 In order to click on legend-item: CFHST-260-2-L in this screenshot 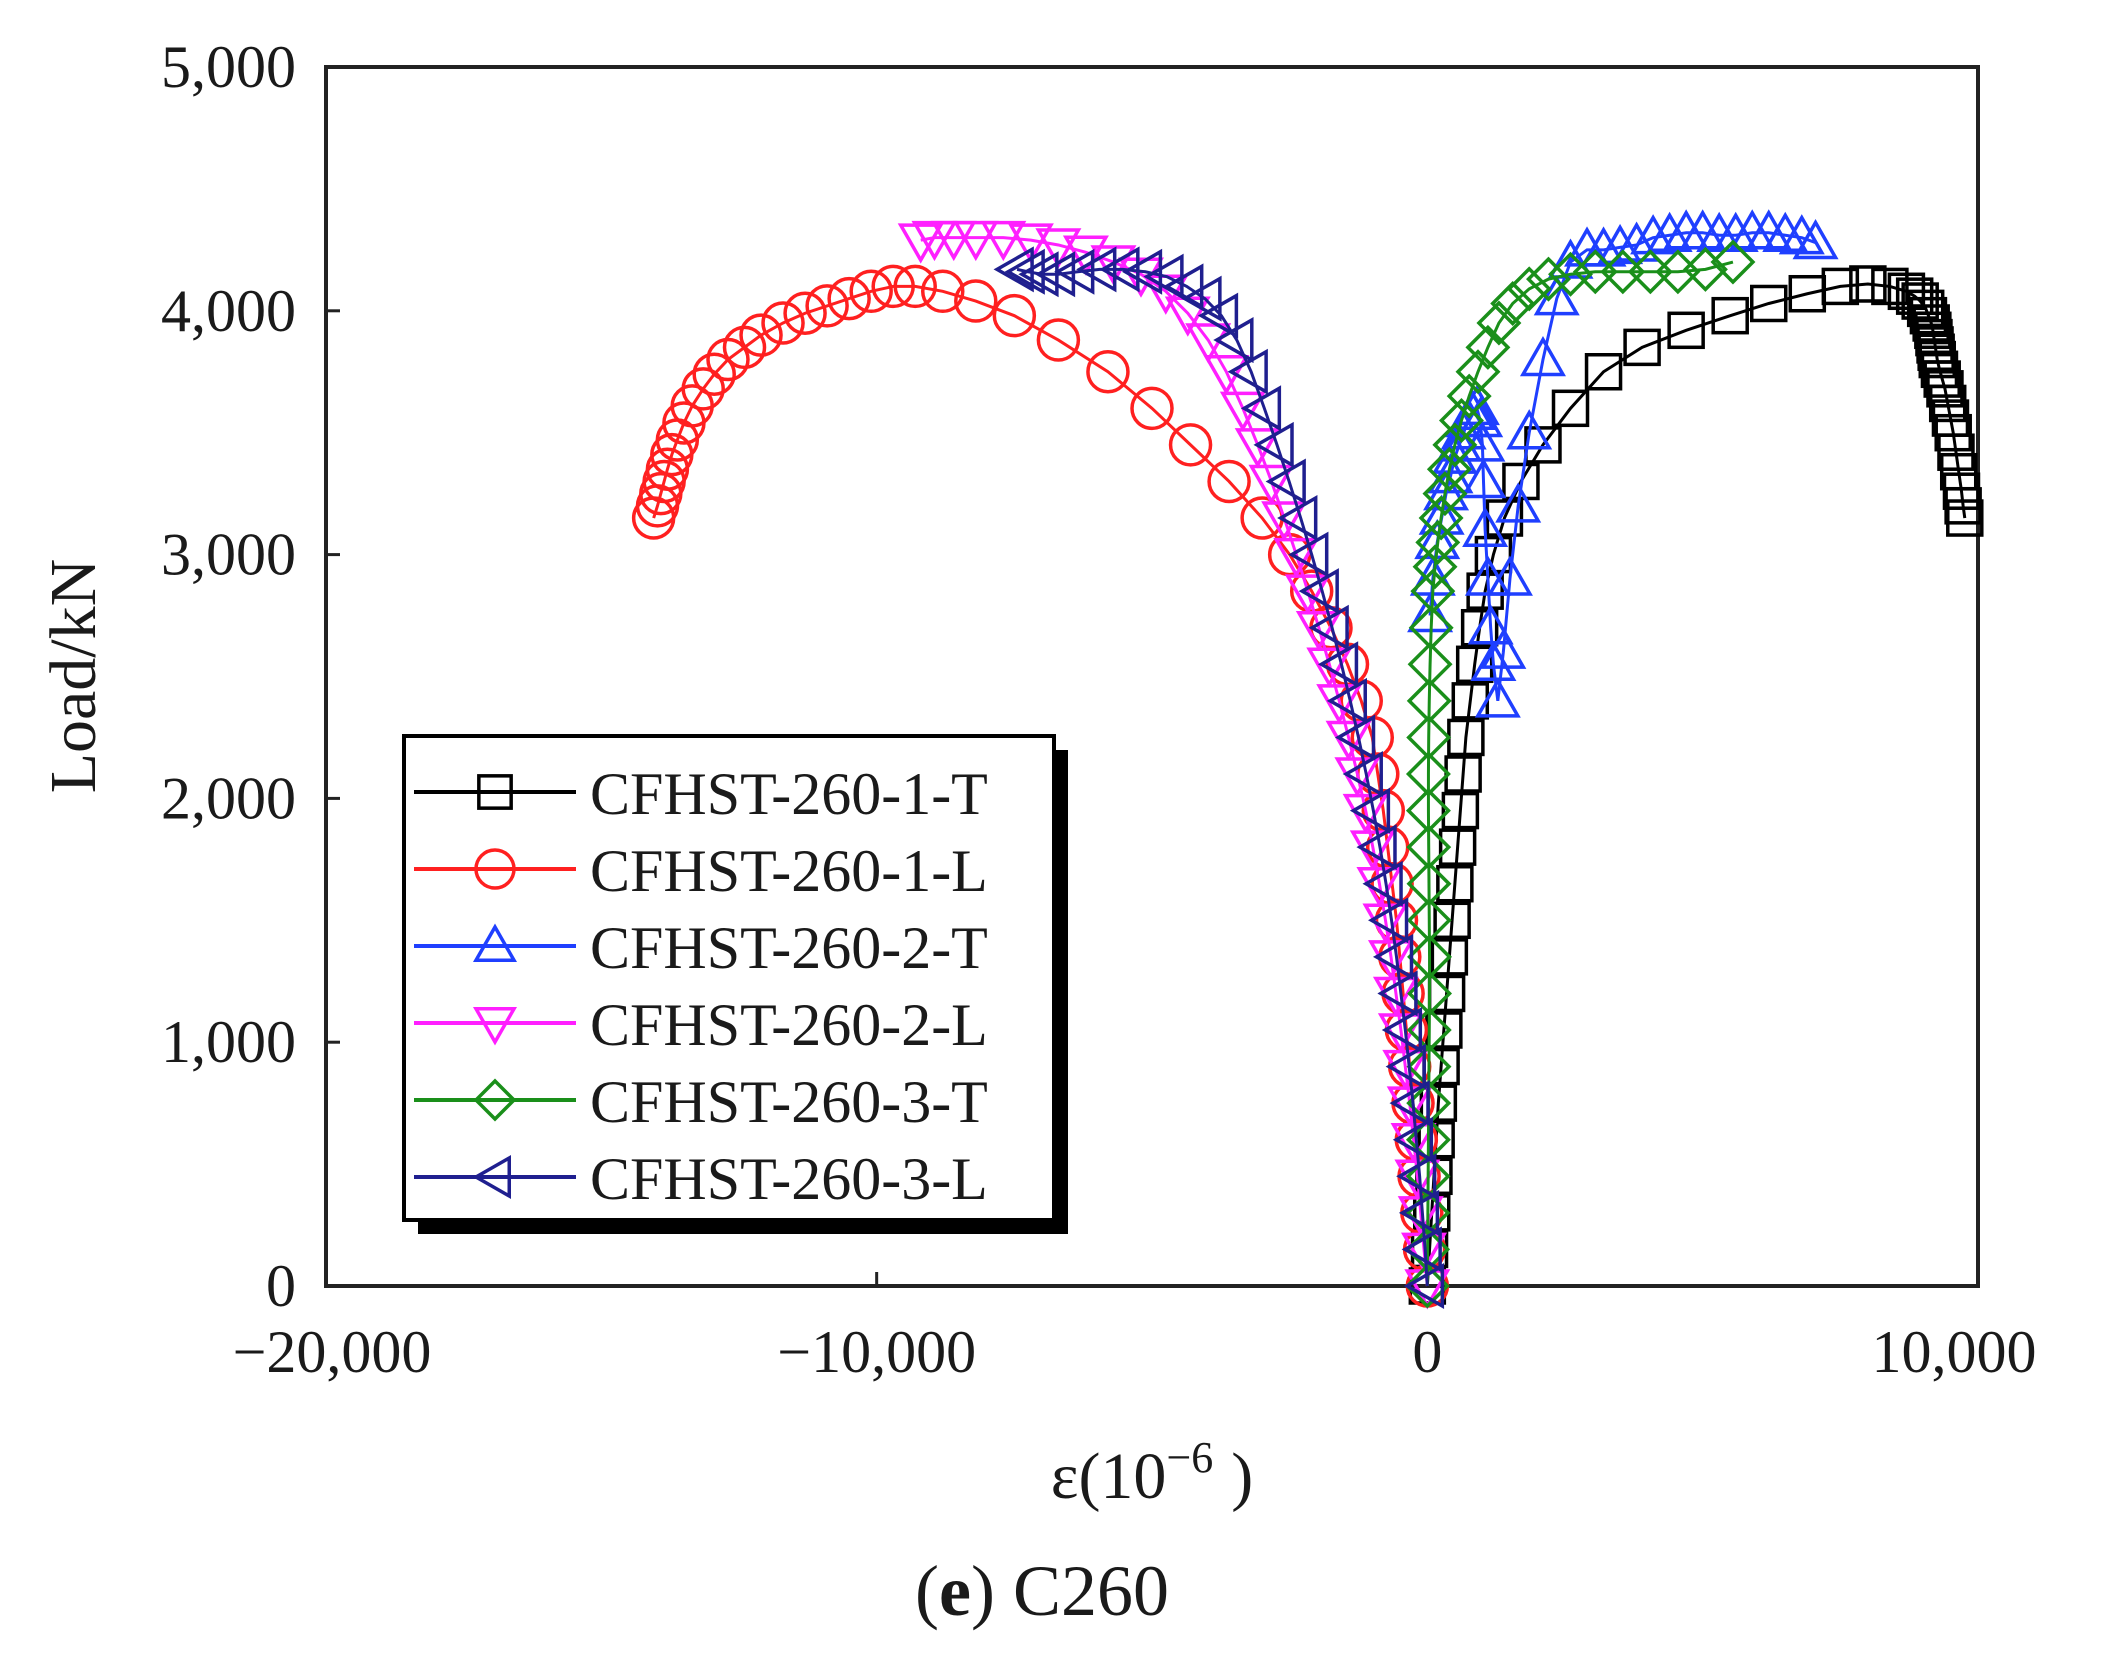, I will do `click(701, 1025)`.